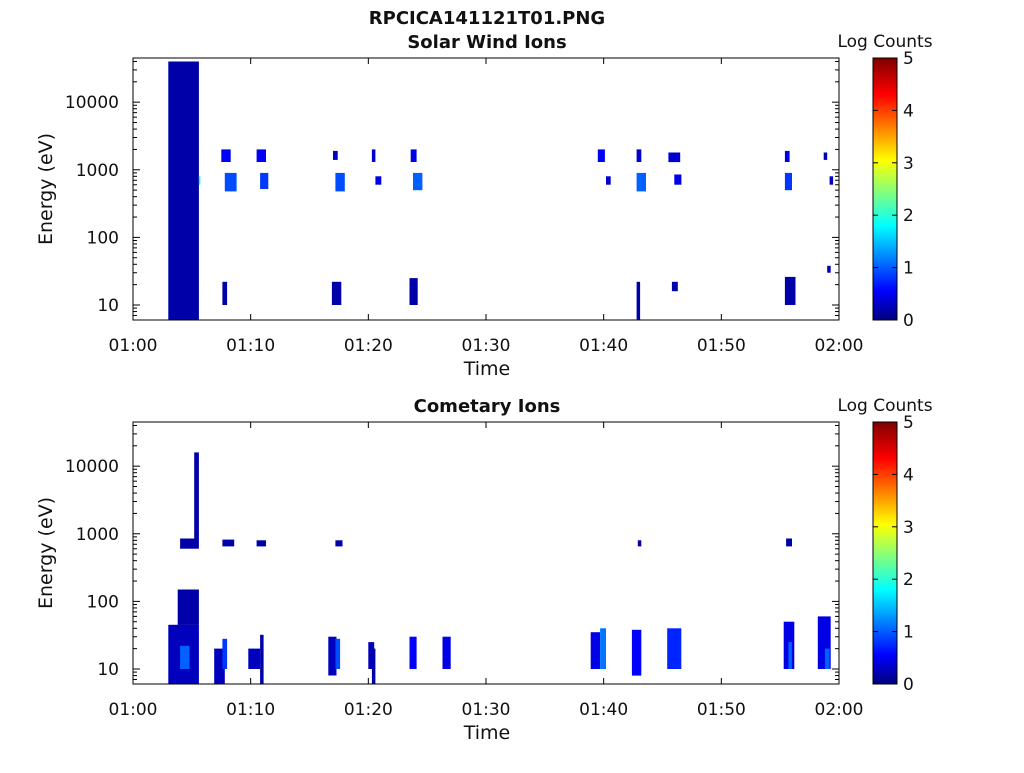 The width and height of the screenshot is (1024, 773). I want to click on colorbar-solar-wind: Log Counts 0 1 2 3 4 5, so click(884, 181).